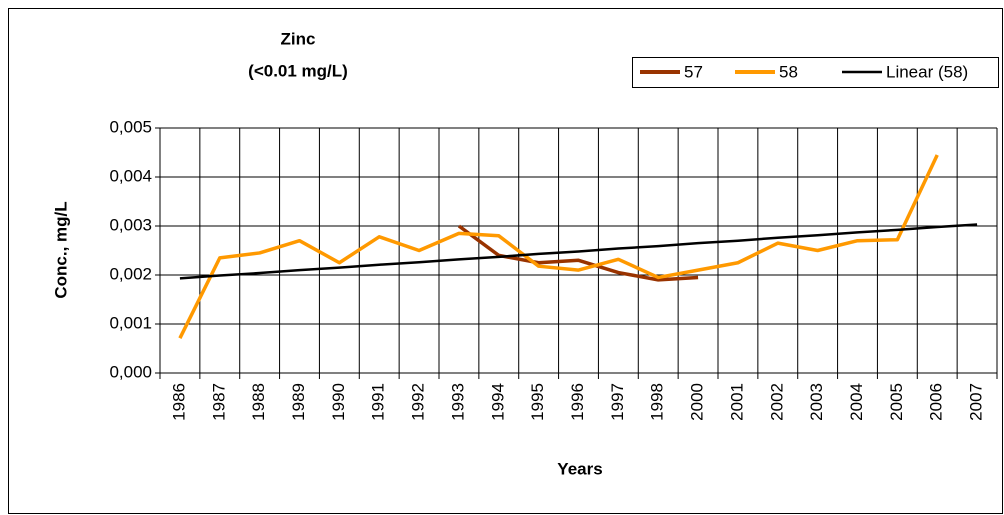 This screenshot has height=515, width=1004. I want to click on x-tick-label: 1993, so click(457, 402).